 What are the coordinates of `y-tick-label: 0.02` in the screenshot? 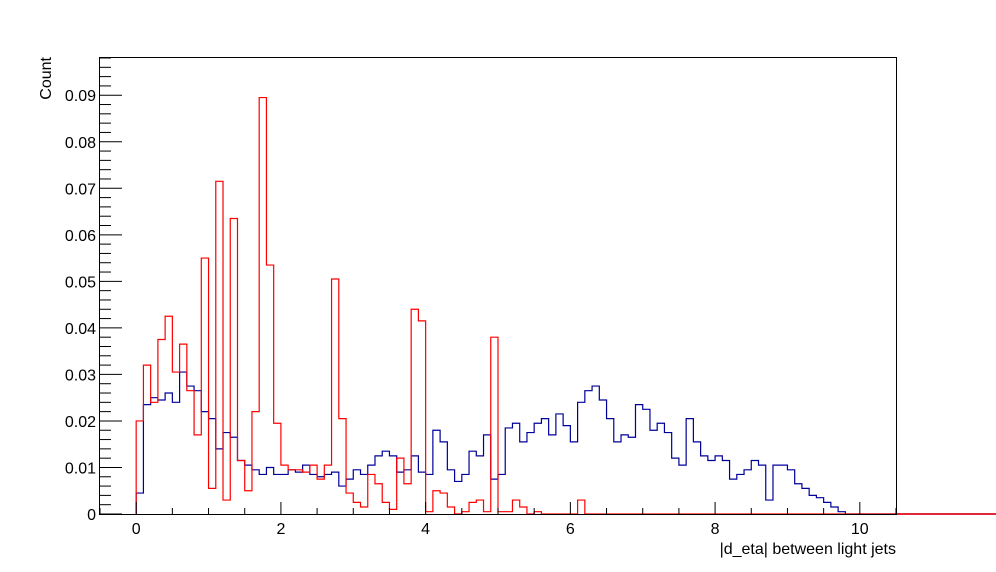 It's located at (80, 422).